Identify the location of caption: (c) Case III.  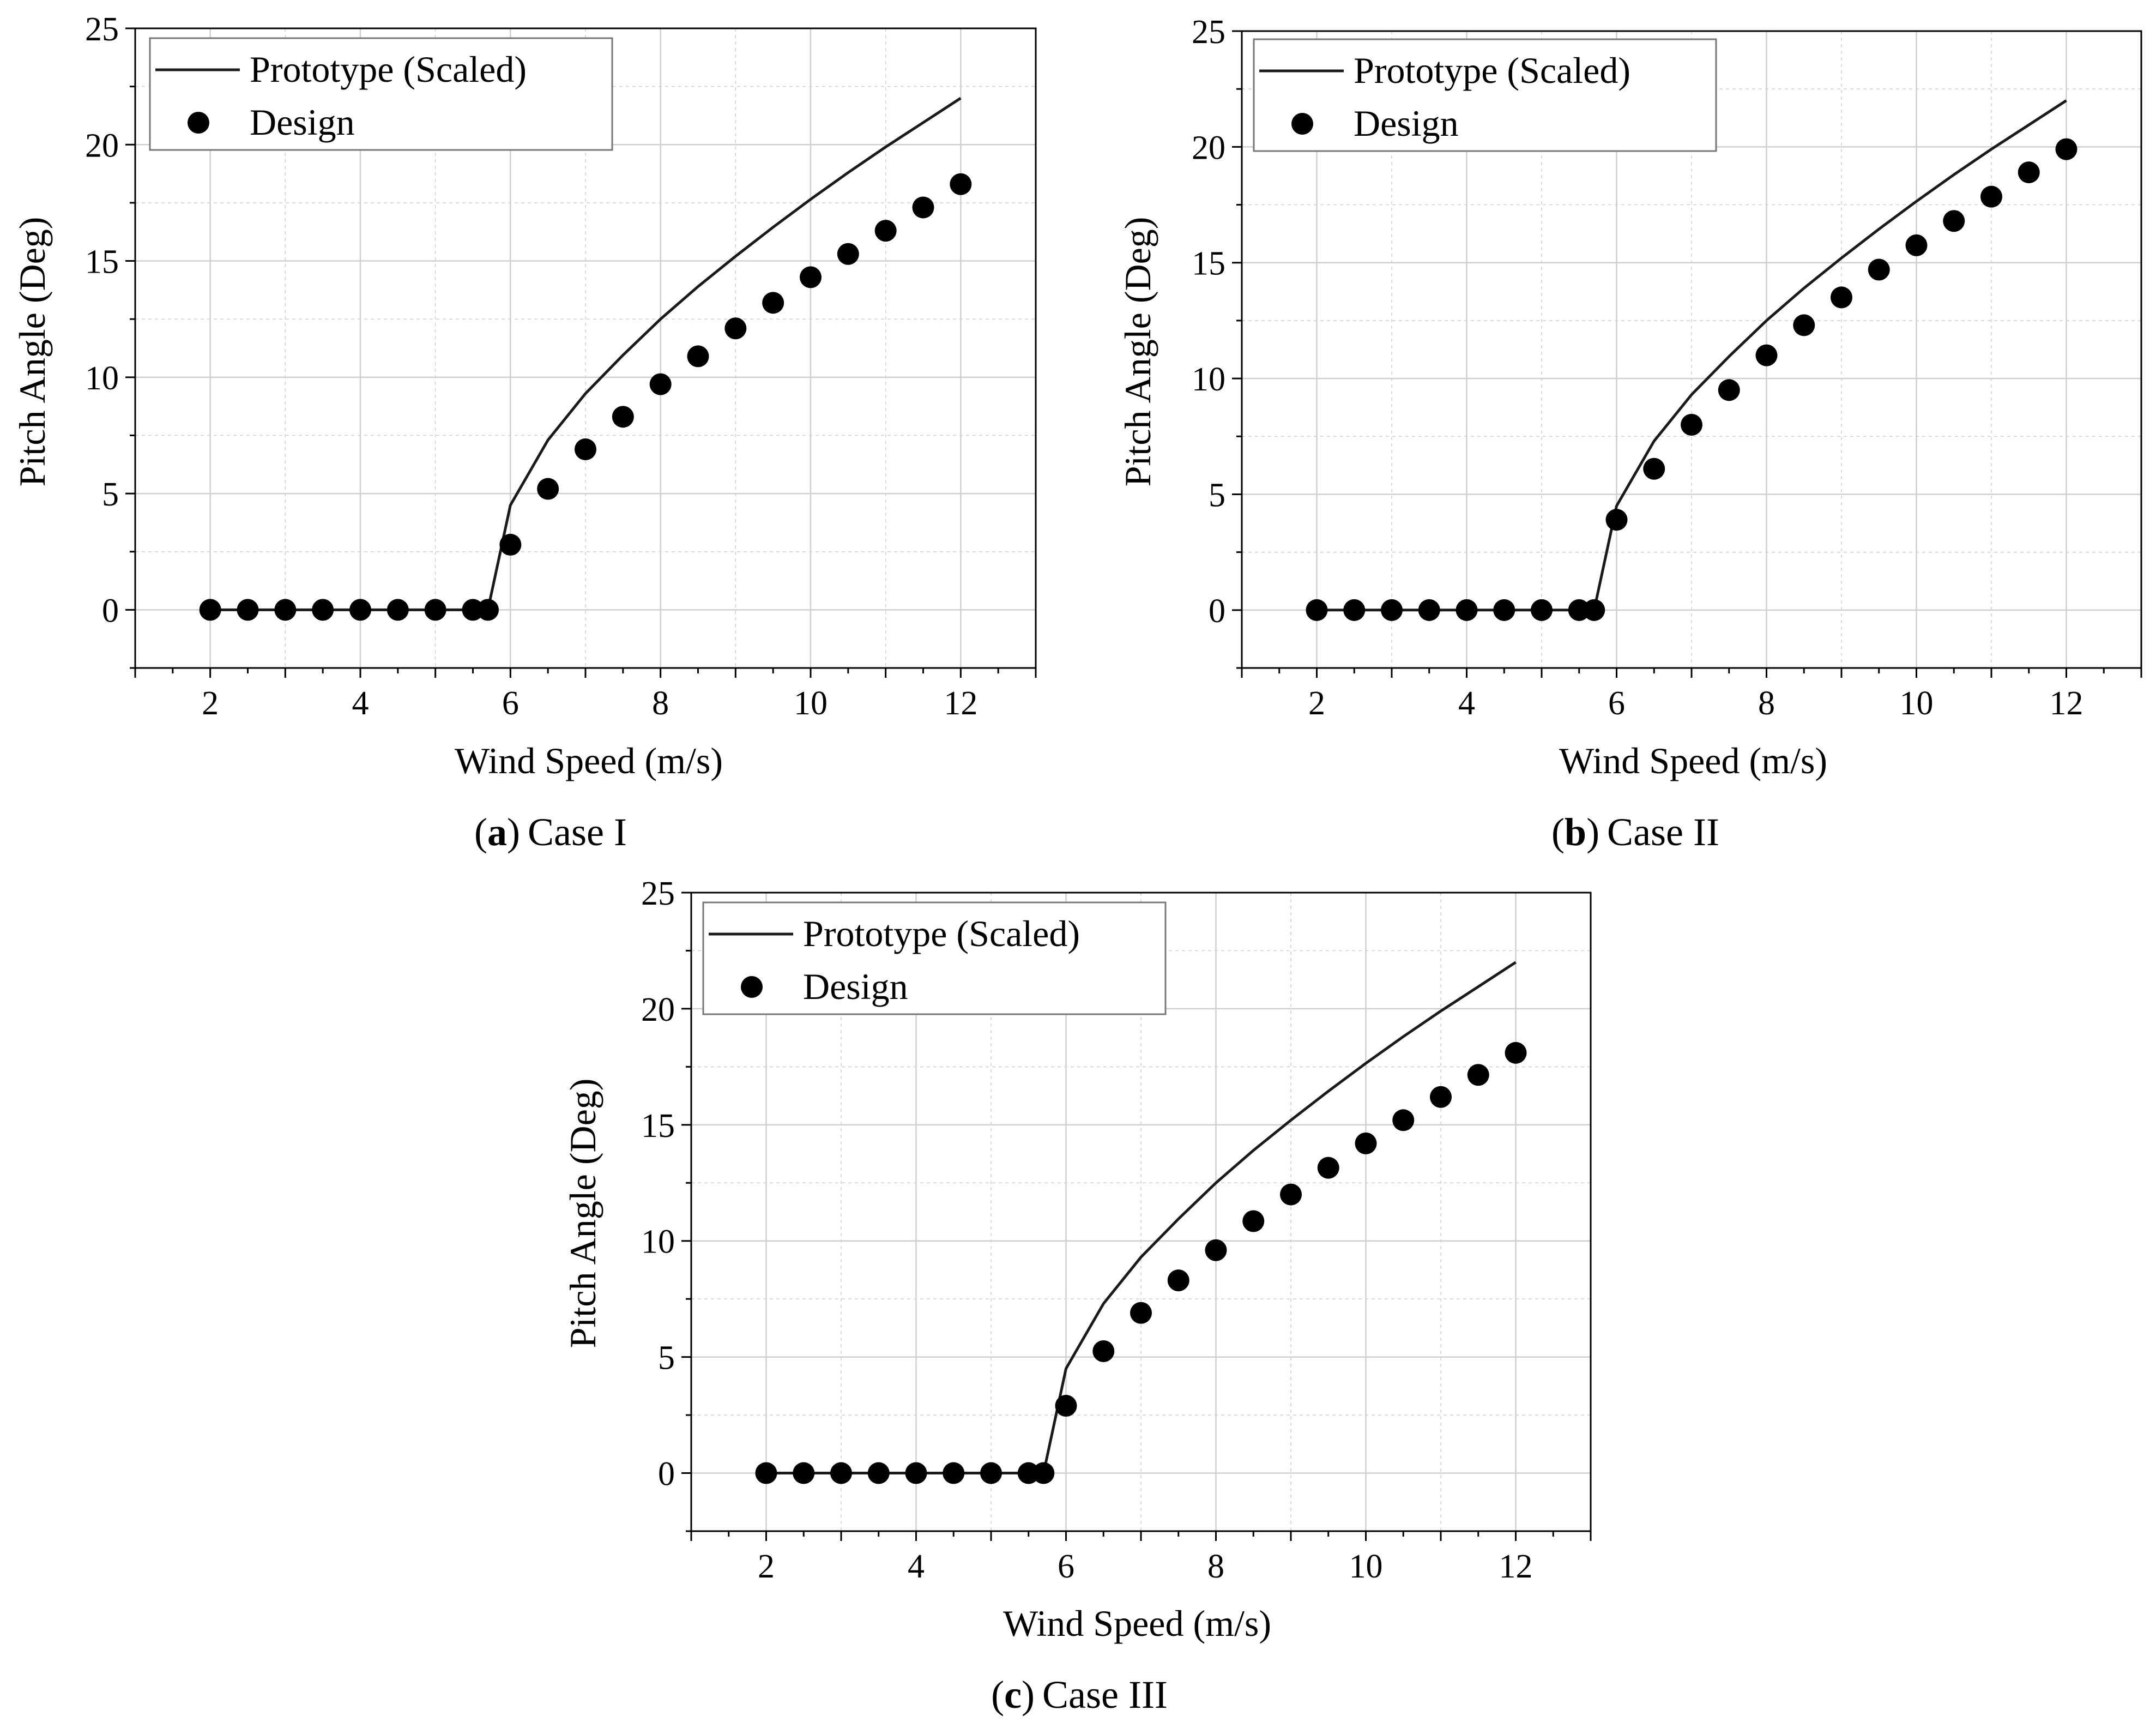
(1080, 1695).